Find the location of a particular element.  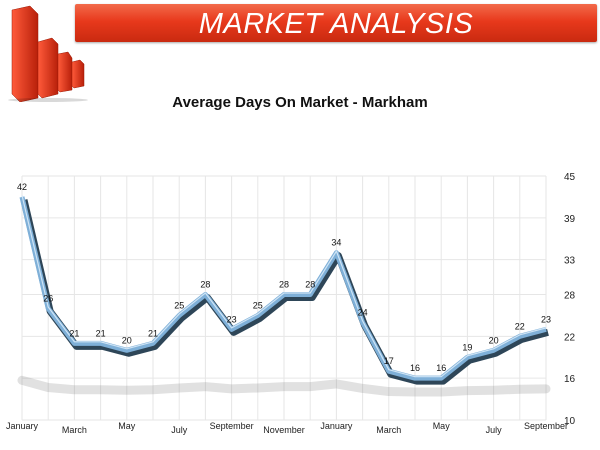

data-label: 22 is located at coordinates (520, 326).